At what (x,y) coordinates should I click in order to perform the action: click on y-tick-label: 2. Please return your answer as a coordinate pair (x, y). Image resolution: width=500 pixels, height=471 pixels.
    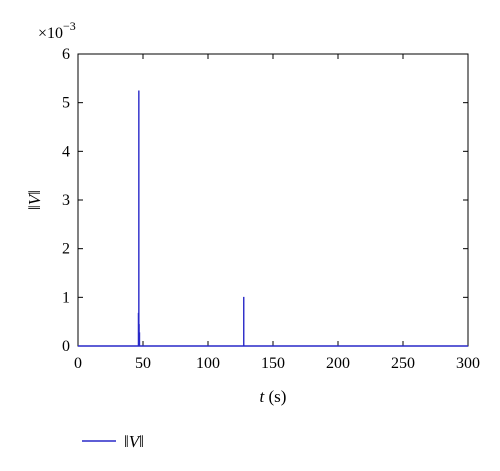
    Looking at the image, I should click on (66, 249).